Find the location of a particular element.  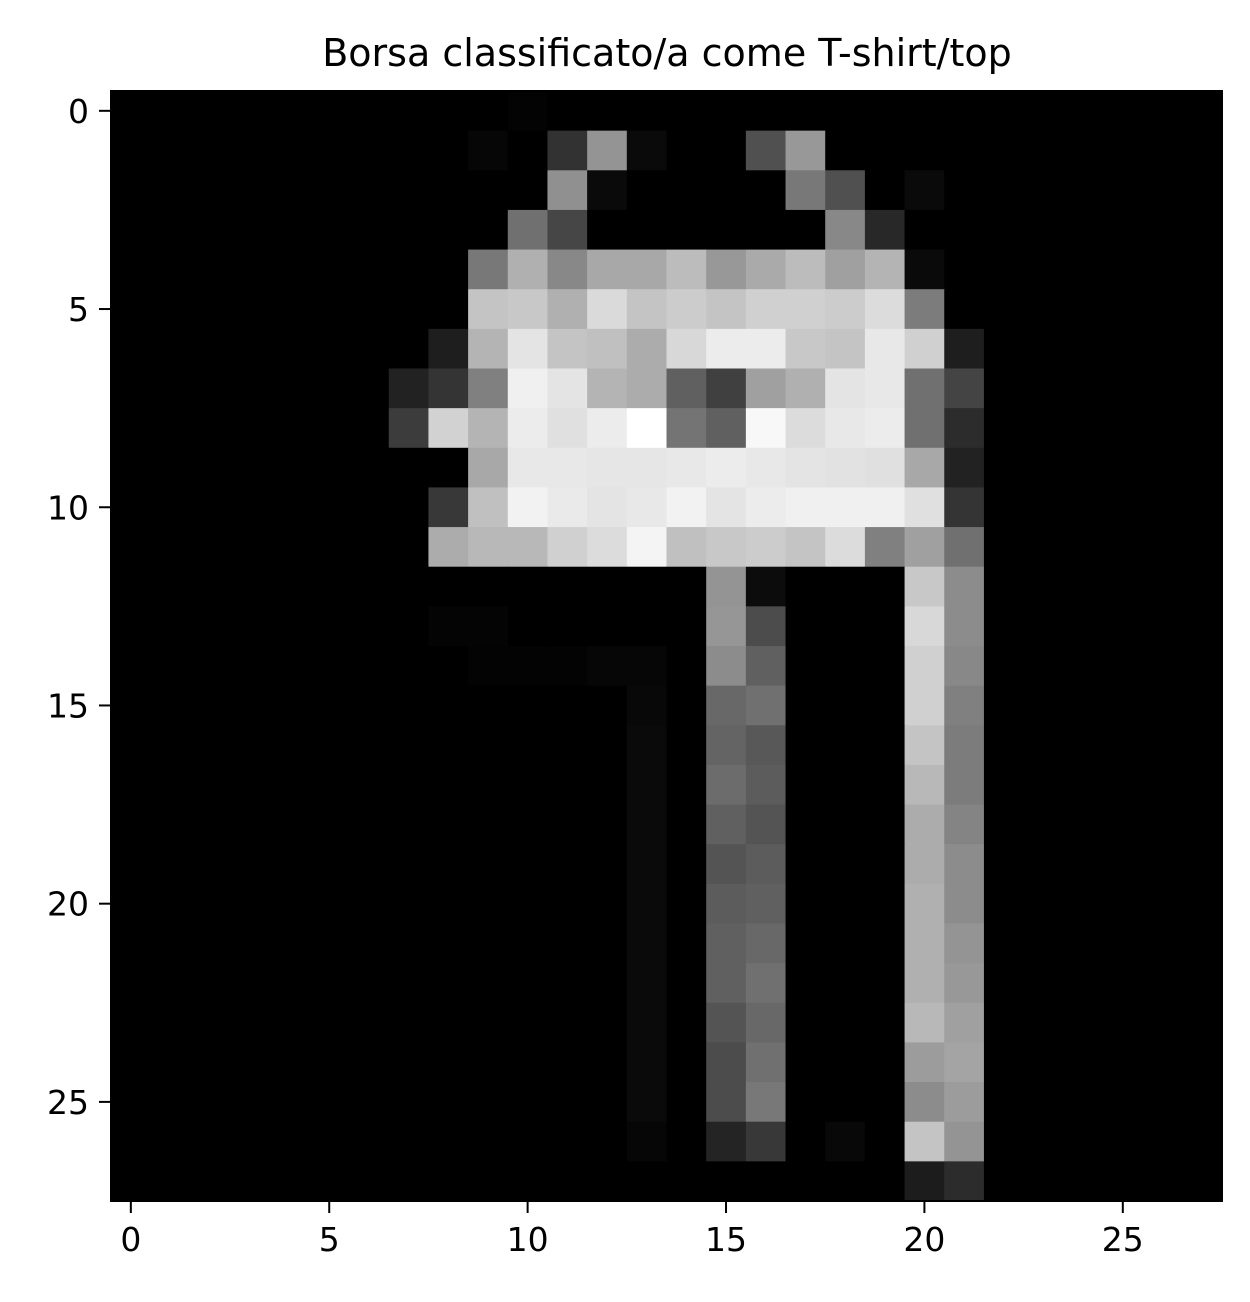

heatmap-cell-r11-c27 is located at coordinates (1202, 547).